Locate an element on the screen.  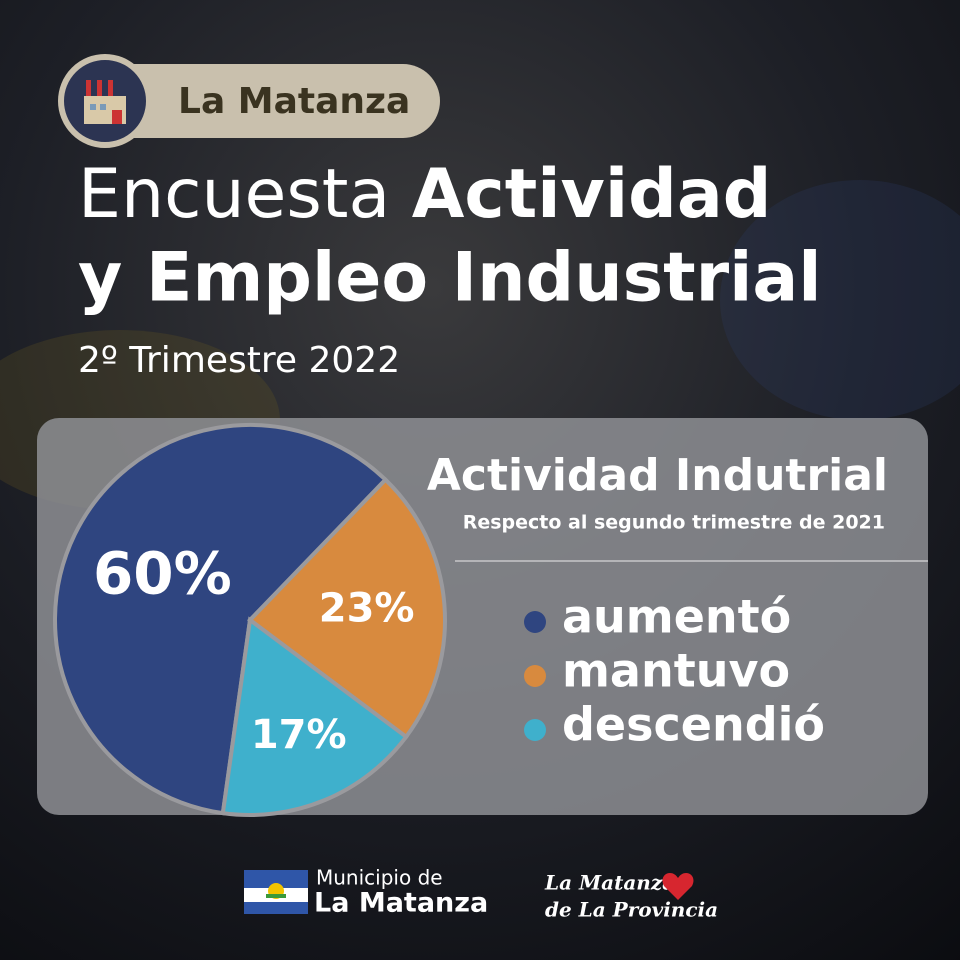
heart-icon is located at coordinates (678, 886).